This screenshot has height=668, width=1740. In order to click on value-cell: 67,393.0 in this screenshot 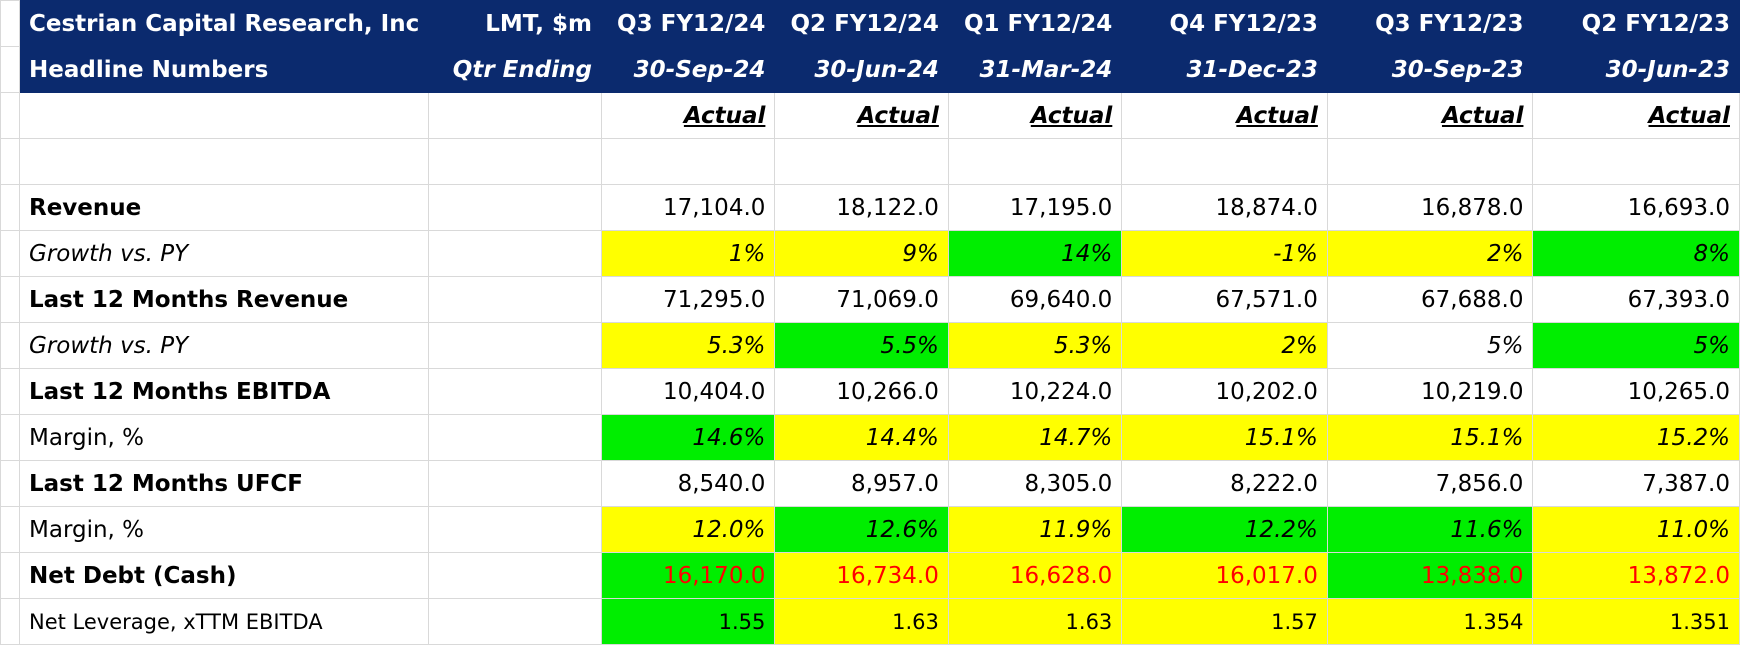, I will do `click(1636, 299)`.